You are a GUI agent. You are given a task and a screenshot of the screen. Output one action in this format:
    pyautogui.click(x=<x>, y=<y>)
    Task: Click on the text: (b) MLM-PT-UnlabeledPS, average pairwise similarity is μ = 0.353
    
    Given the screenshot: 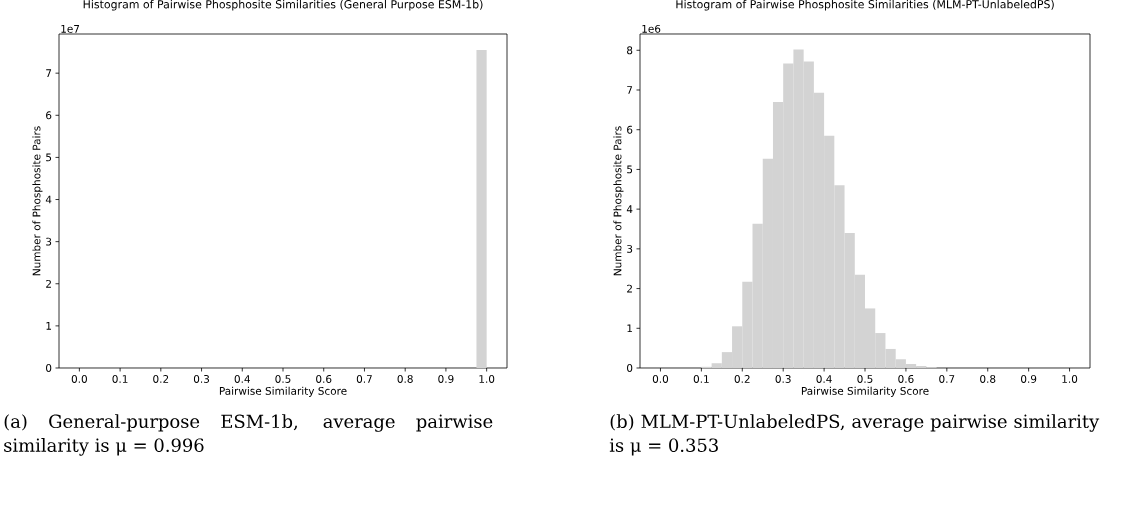 What is the action you would take?
    pyautogui.click(x=854, y=435)
    